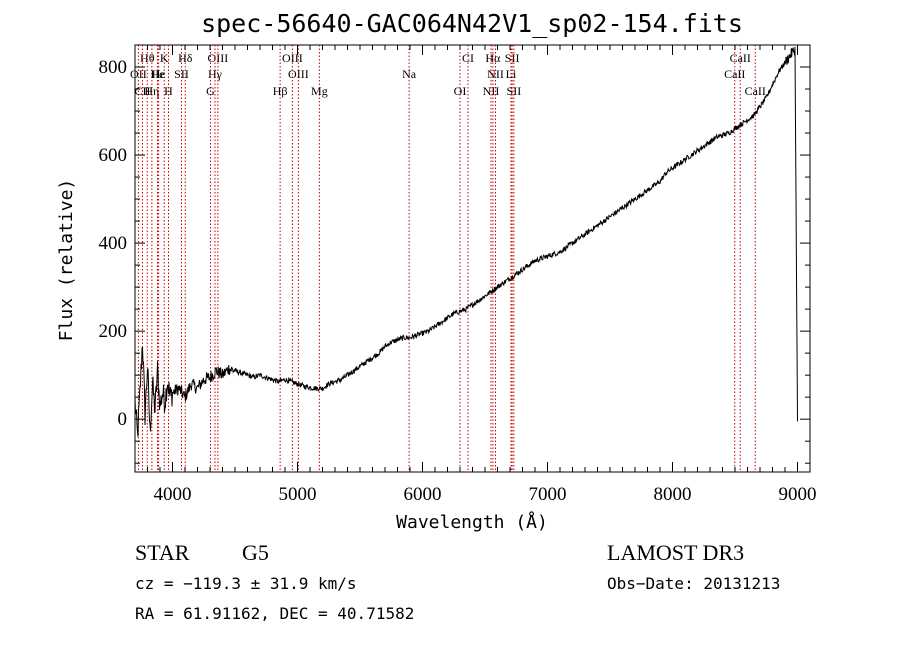 The width and height of the screenshot is (900, 649). Describe the element at coordinates (113, 243) in the screenshot. I see `y-tick-label: 400` at that location.